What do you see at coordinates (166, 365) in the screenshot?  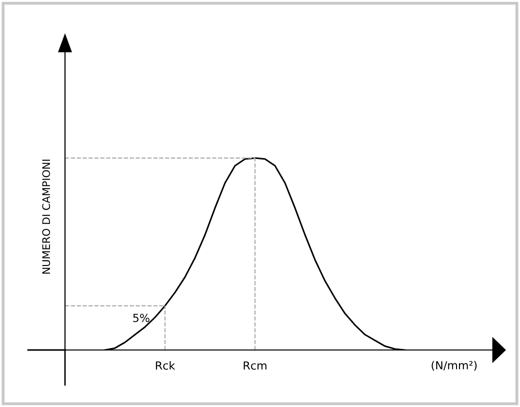 I see `x-tick-label: Rck` at bounding box center [166, 365].